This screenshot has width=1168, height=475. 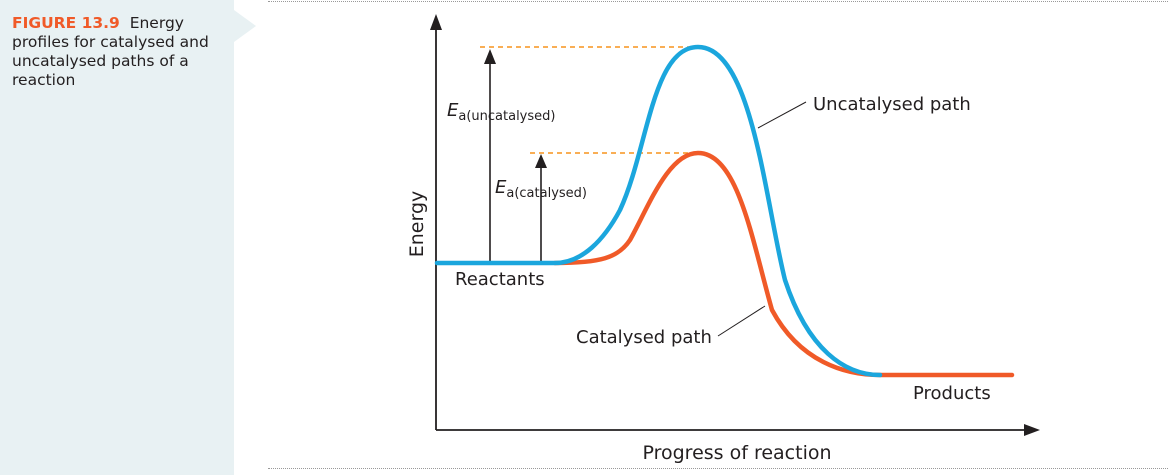 I want to click on caption-pointer, so click(x=245, y=26).